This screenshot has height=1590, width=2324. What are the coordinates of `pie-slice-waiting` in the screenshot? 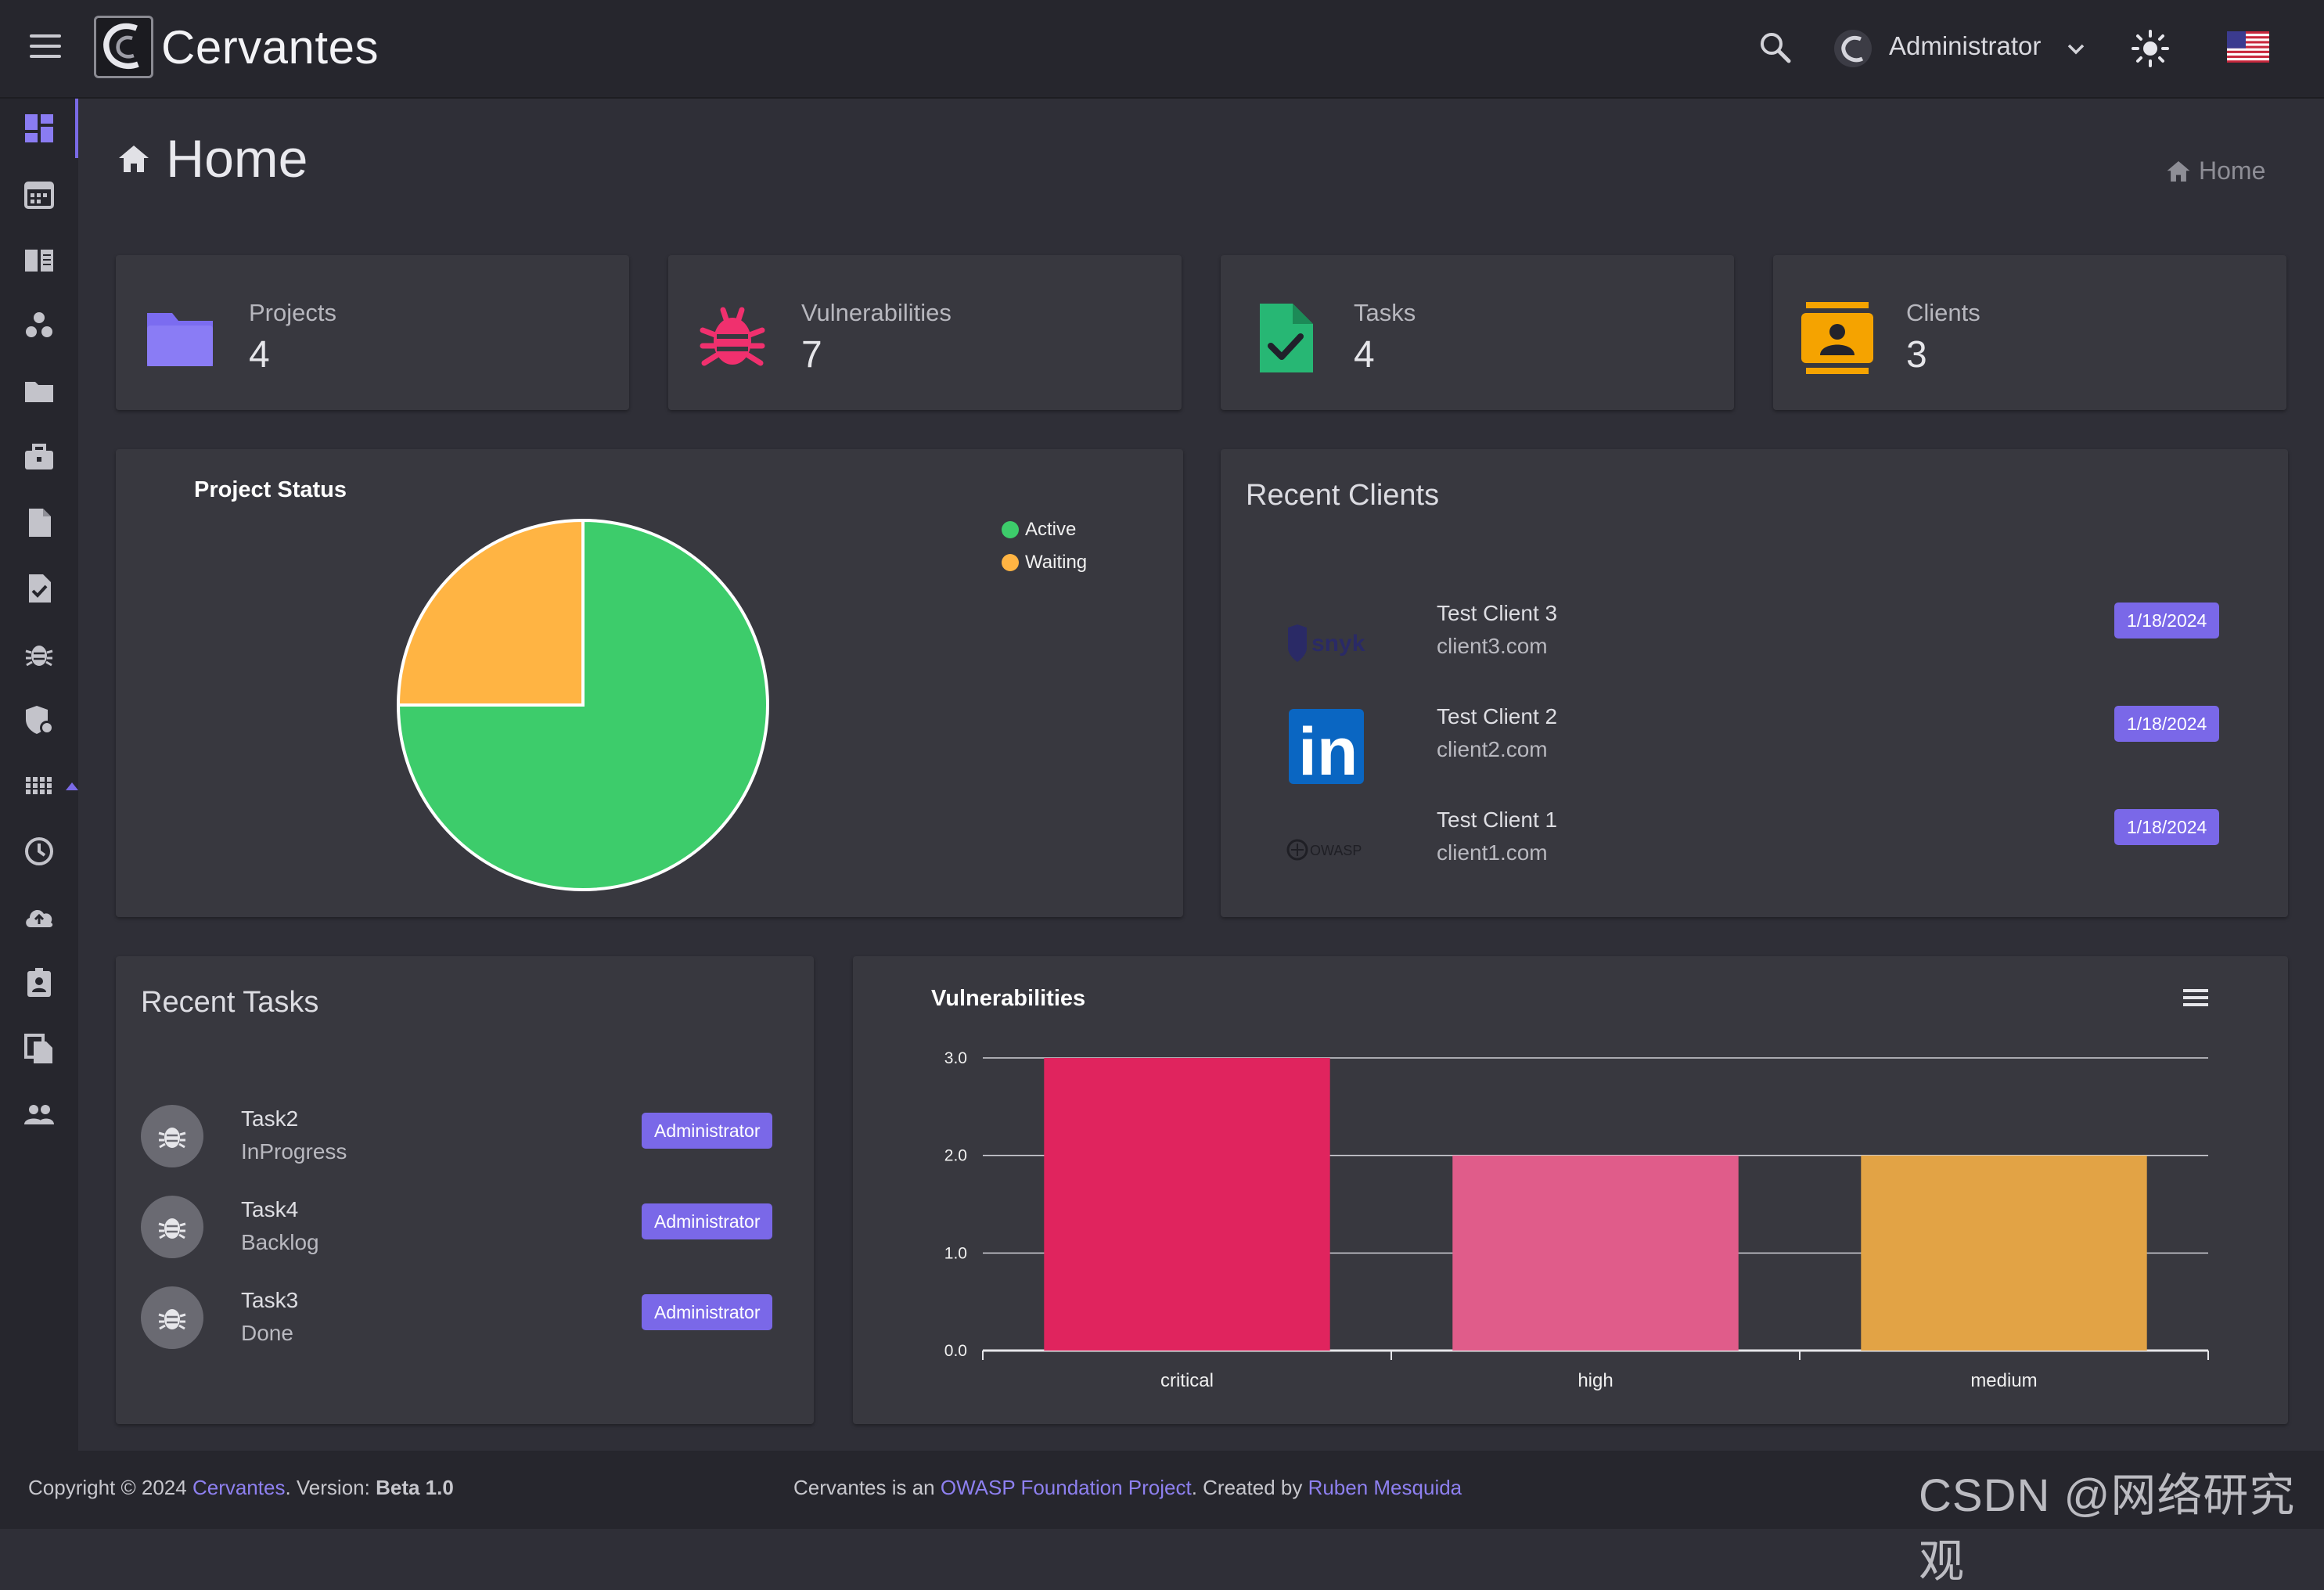 It's located at (490, 612).